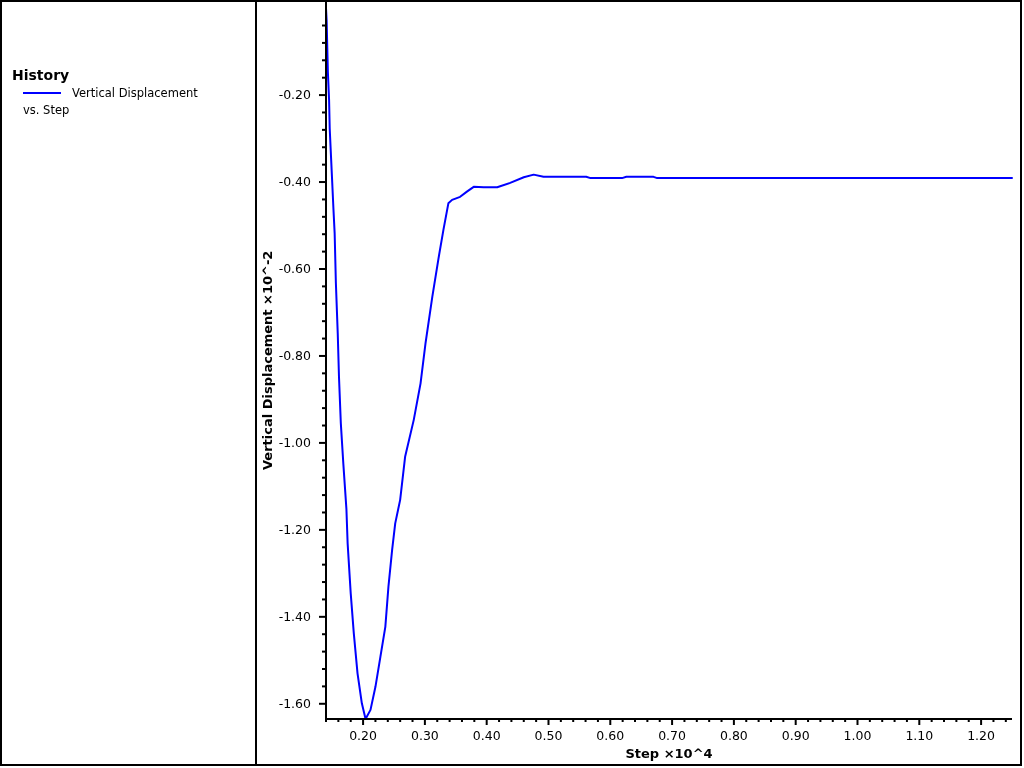  I want to click on x-tick-label: 0.30, so click(424, 736).